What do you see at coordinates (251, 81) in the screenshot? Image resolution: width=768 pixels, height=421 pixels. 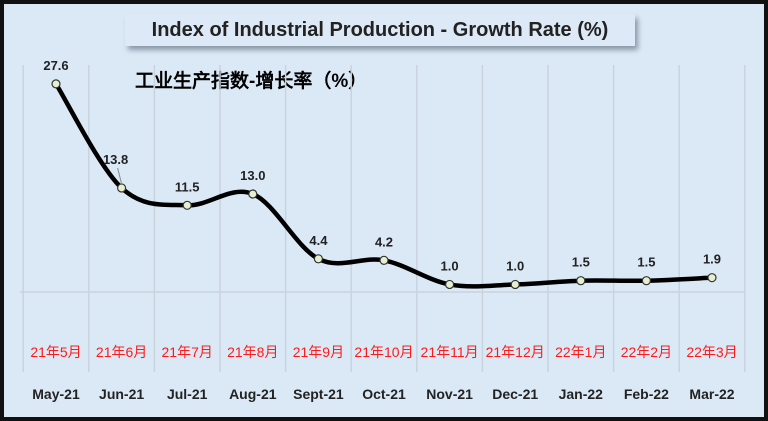 I see `chart-subtitle: 工业生产指数-增长率（%）` at bounding box center [251, 81].